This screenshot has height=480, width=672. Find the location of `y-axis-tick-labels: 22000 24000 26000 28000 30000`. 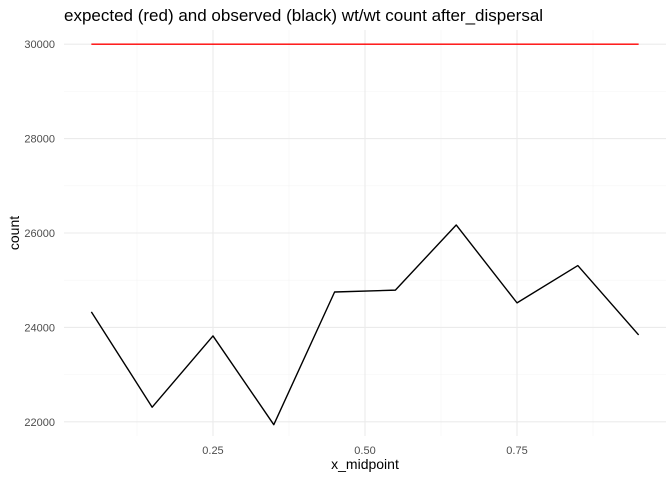

y-axis-tick-labels: 22000 24000 26000 28000 30000 is located at coordinates (39, 234).